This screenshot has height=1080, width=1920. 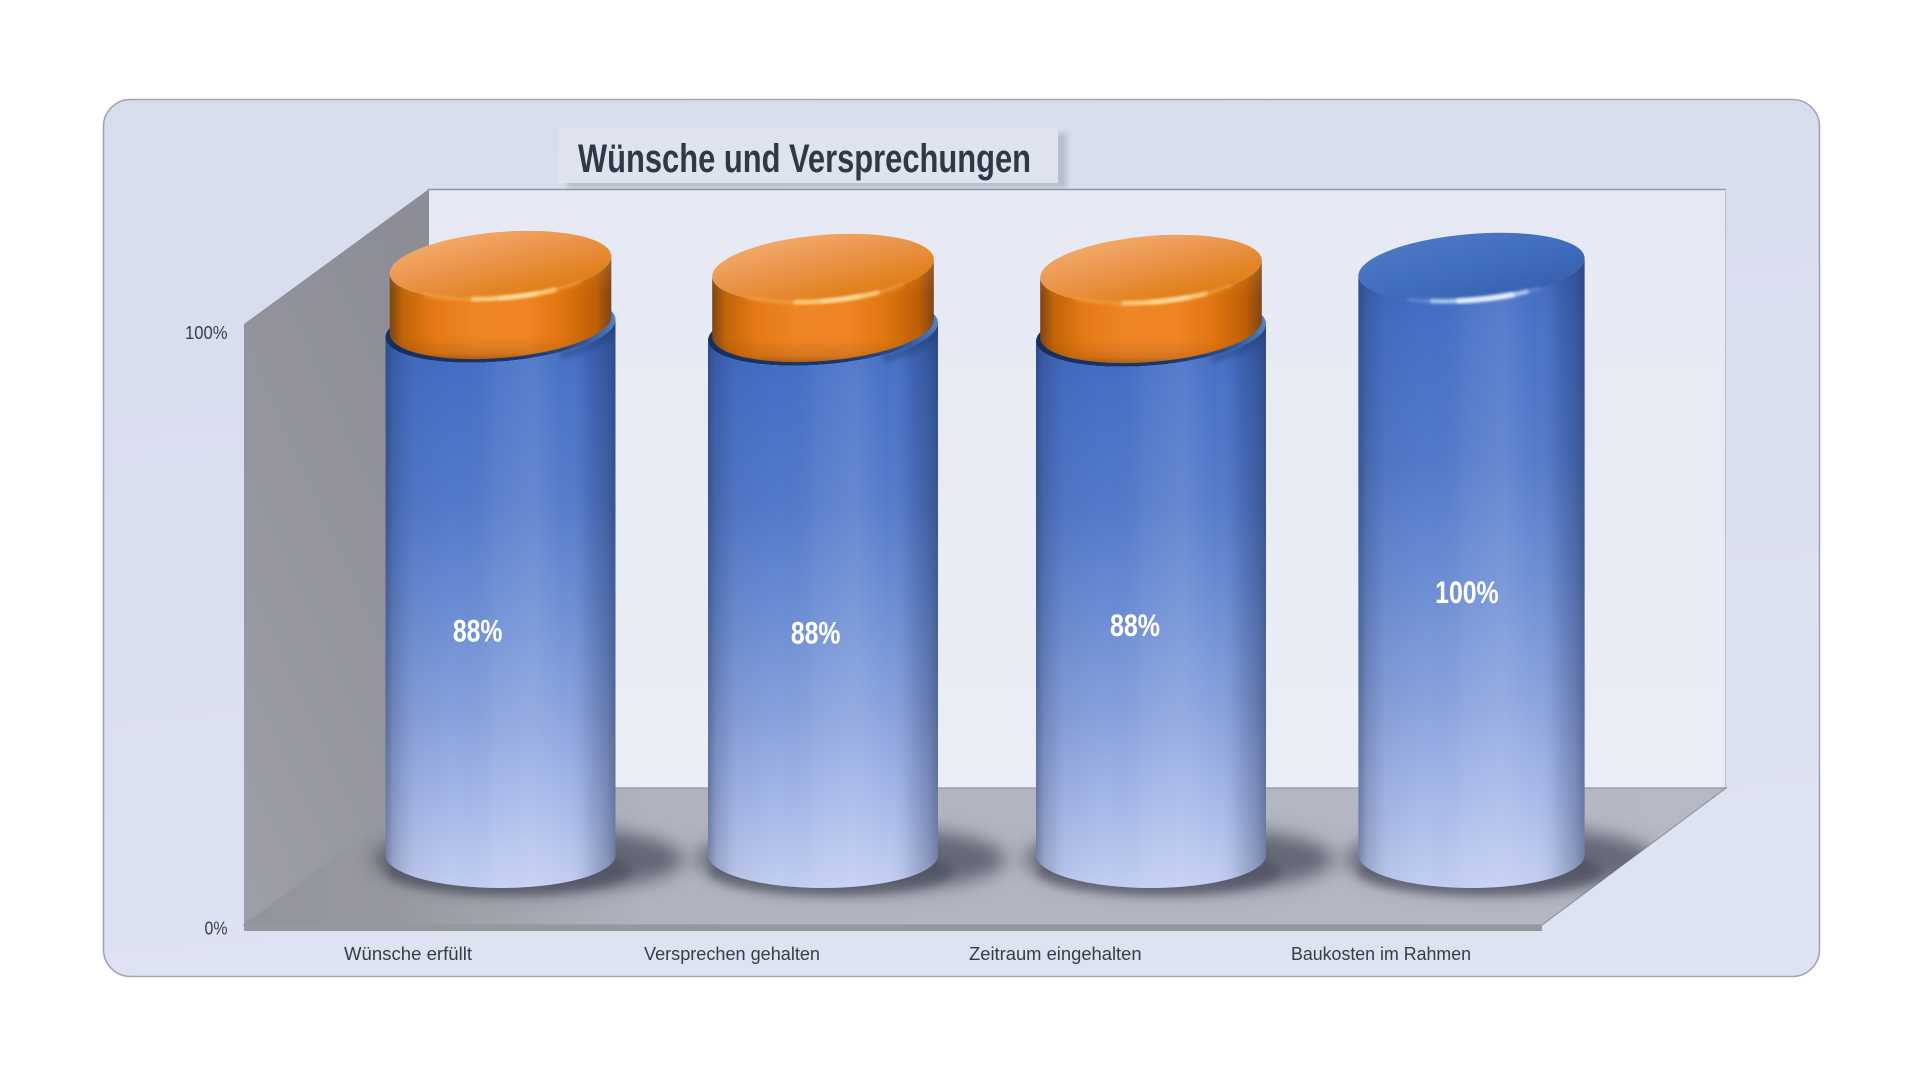 I want to click on svg-text: Zeitraum eingehalten, so click(x=1055, y=954).